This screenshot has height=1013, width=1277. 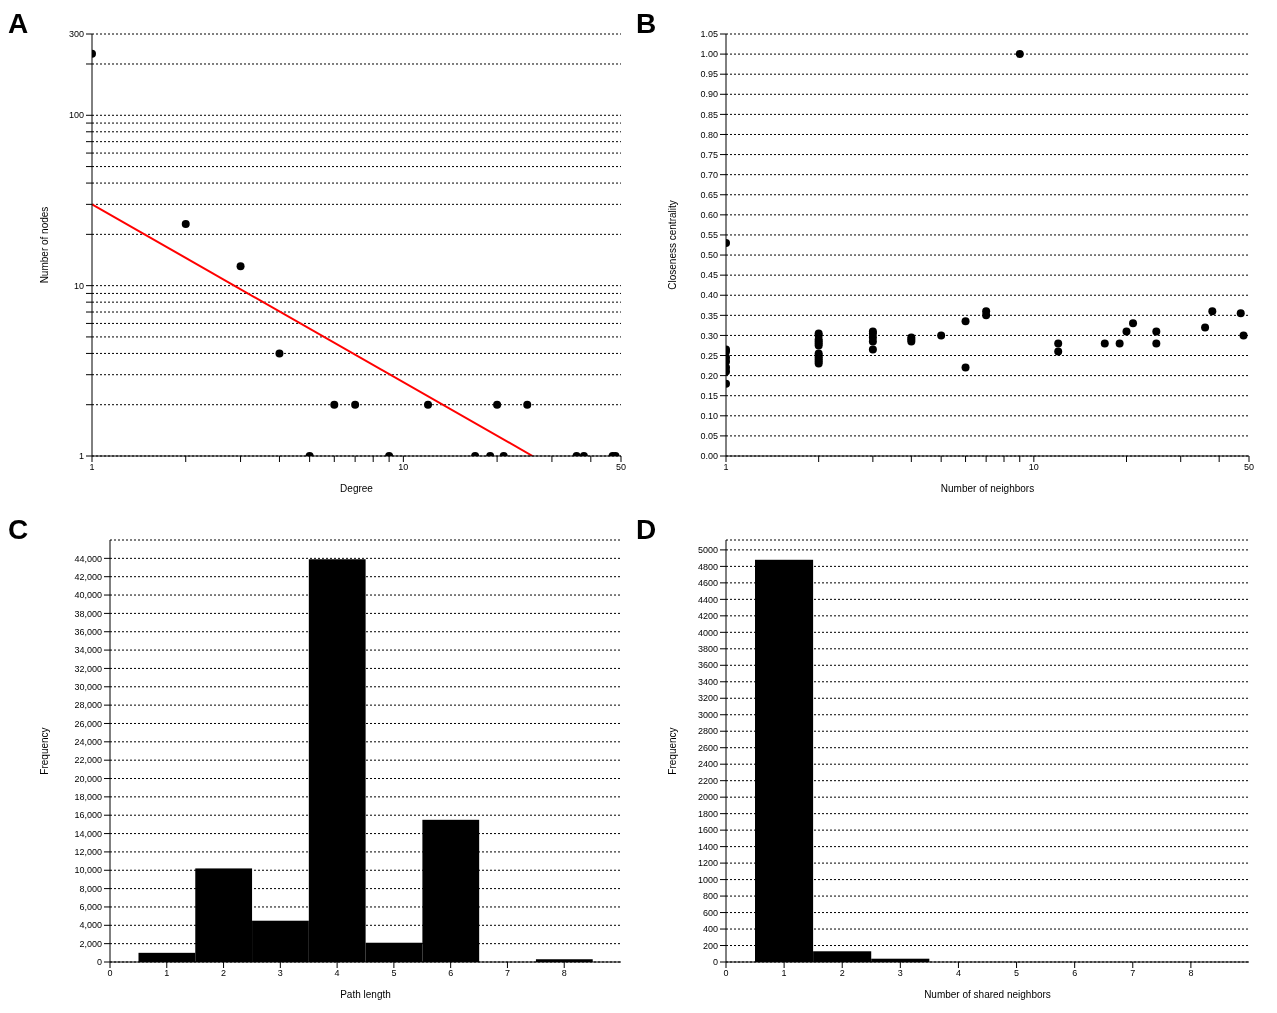 I want to click on y-tick-label: 3200, so click(x=707, y=698).